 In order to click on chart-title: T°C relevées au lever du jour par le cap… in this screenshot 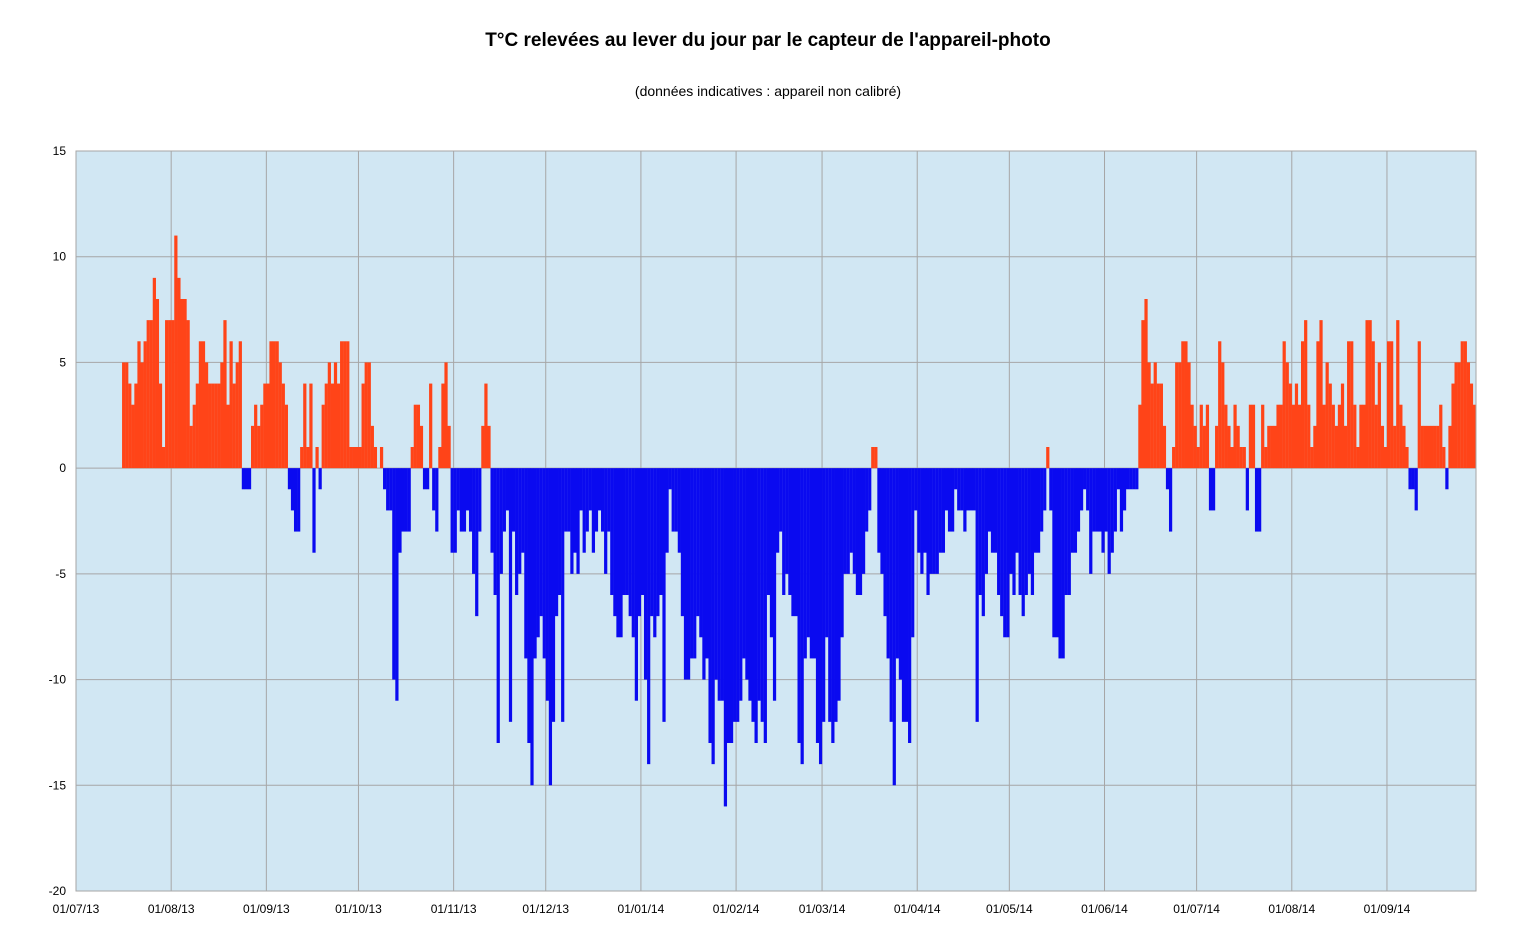, I will do `click(768, 40)`.